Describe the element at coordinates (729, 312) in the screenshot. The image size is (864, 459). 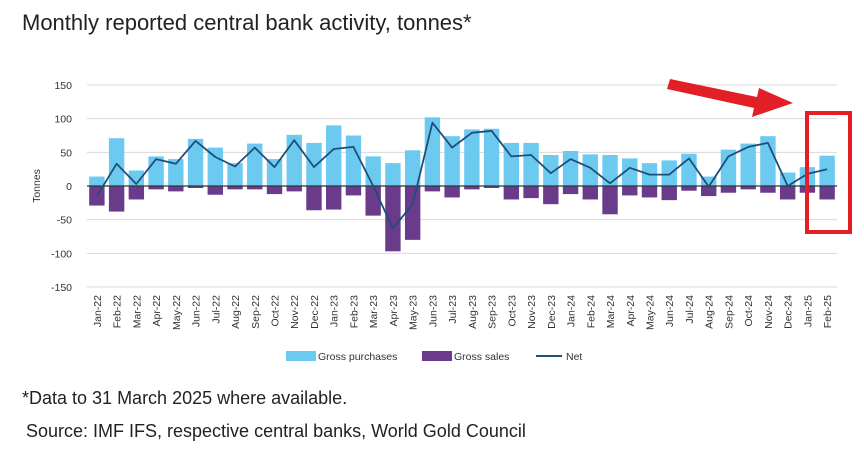
I see `x-tick-label: Sep-24` at that location.